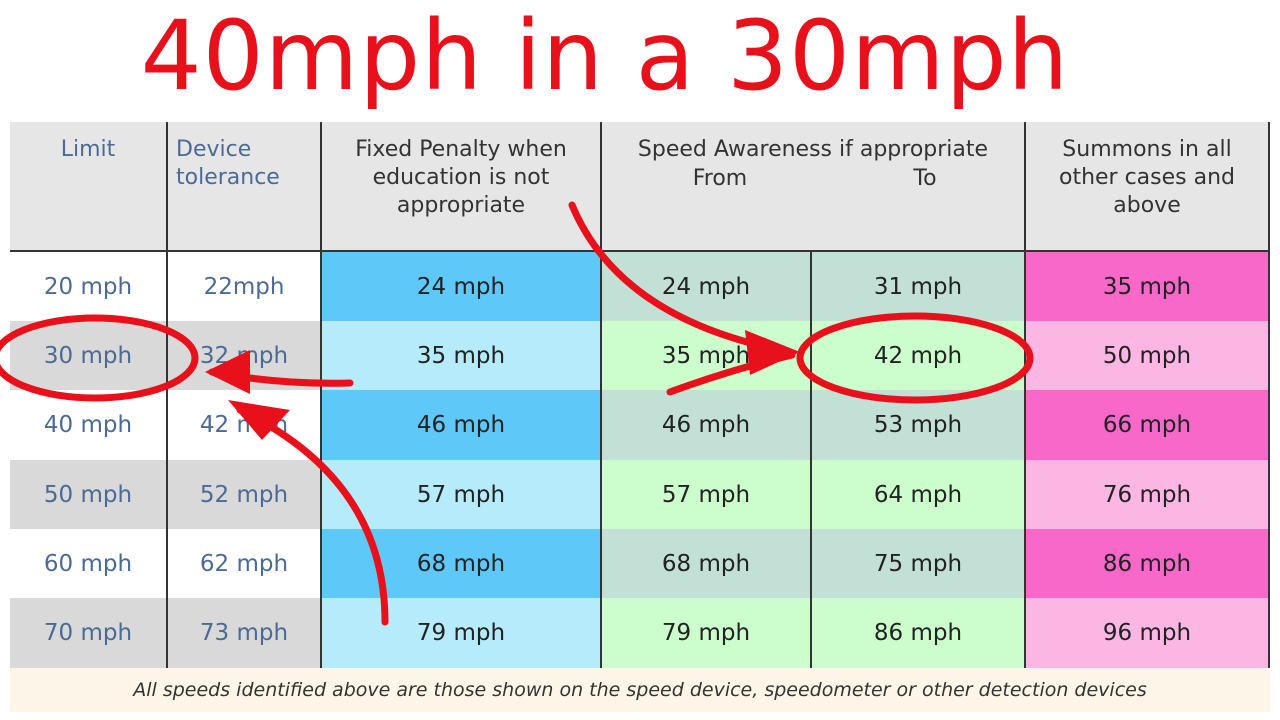 Image resolution: width=1280 pixels, height=720 pixels. What do you see at coordinates (245, 187) in the screenshot?
I see `header-cell: Device tolerance` at bounding box center [245, 187].